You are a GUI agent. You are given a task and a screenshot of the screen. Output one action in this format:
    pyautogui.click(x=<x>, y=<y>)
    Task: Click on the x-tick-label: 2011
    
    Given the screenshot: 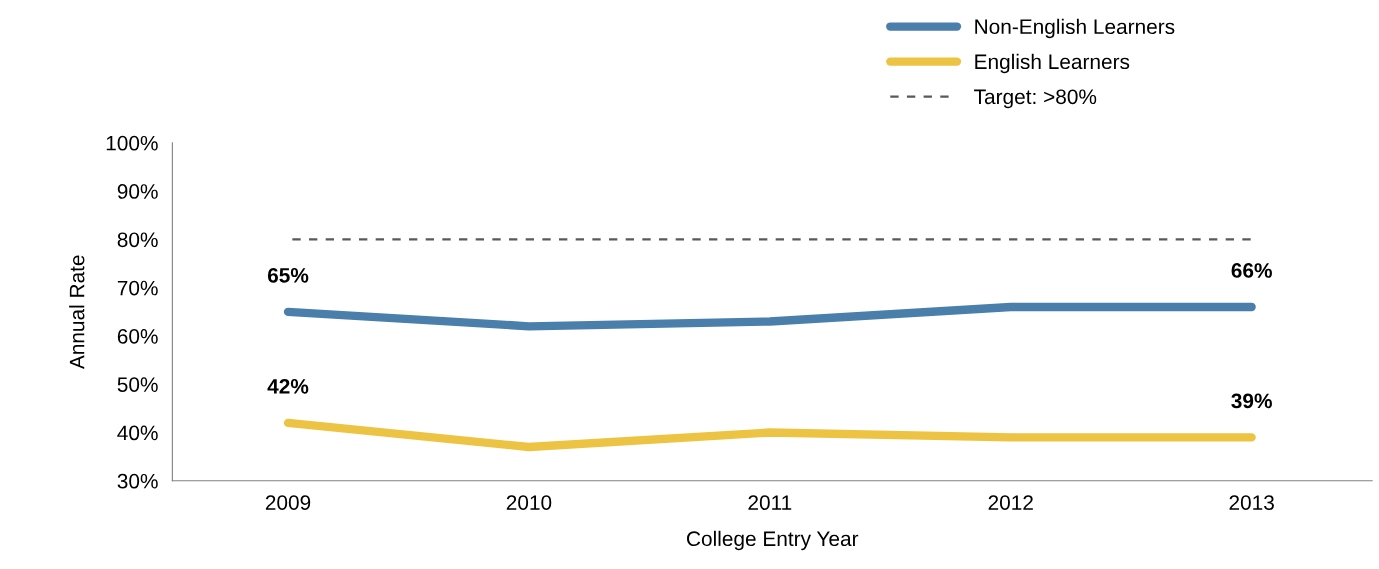 What is the action you would take?
    pyautogui.click(x=770, y=502)
    